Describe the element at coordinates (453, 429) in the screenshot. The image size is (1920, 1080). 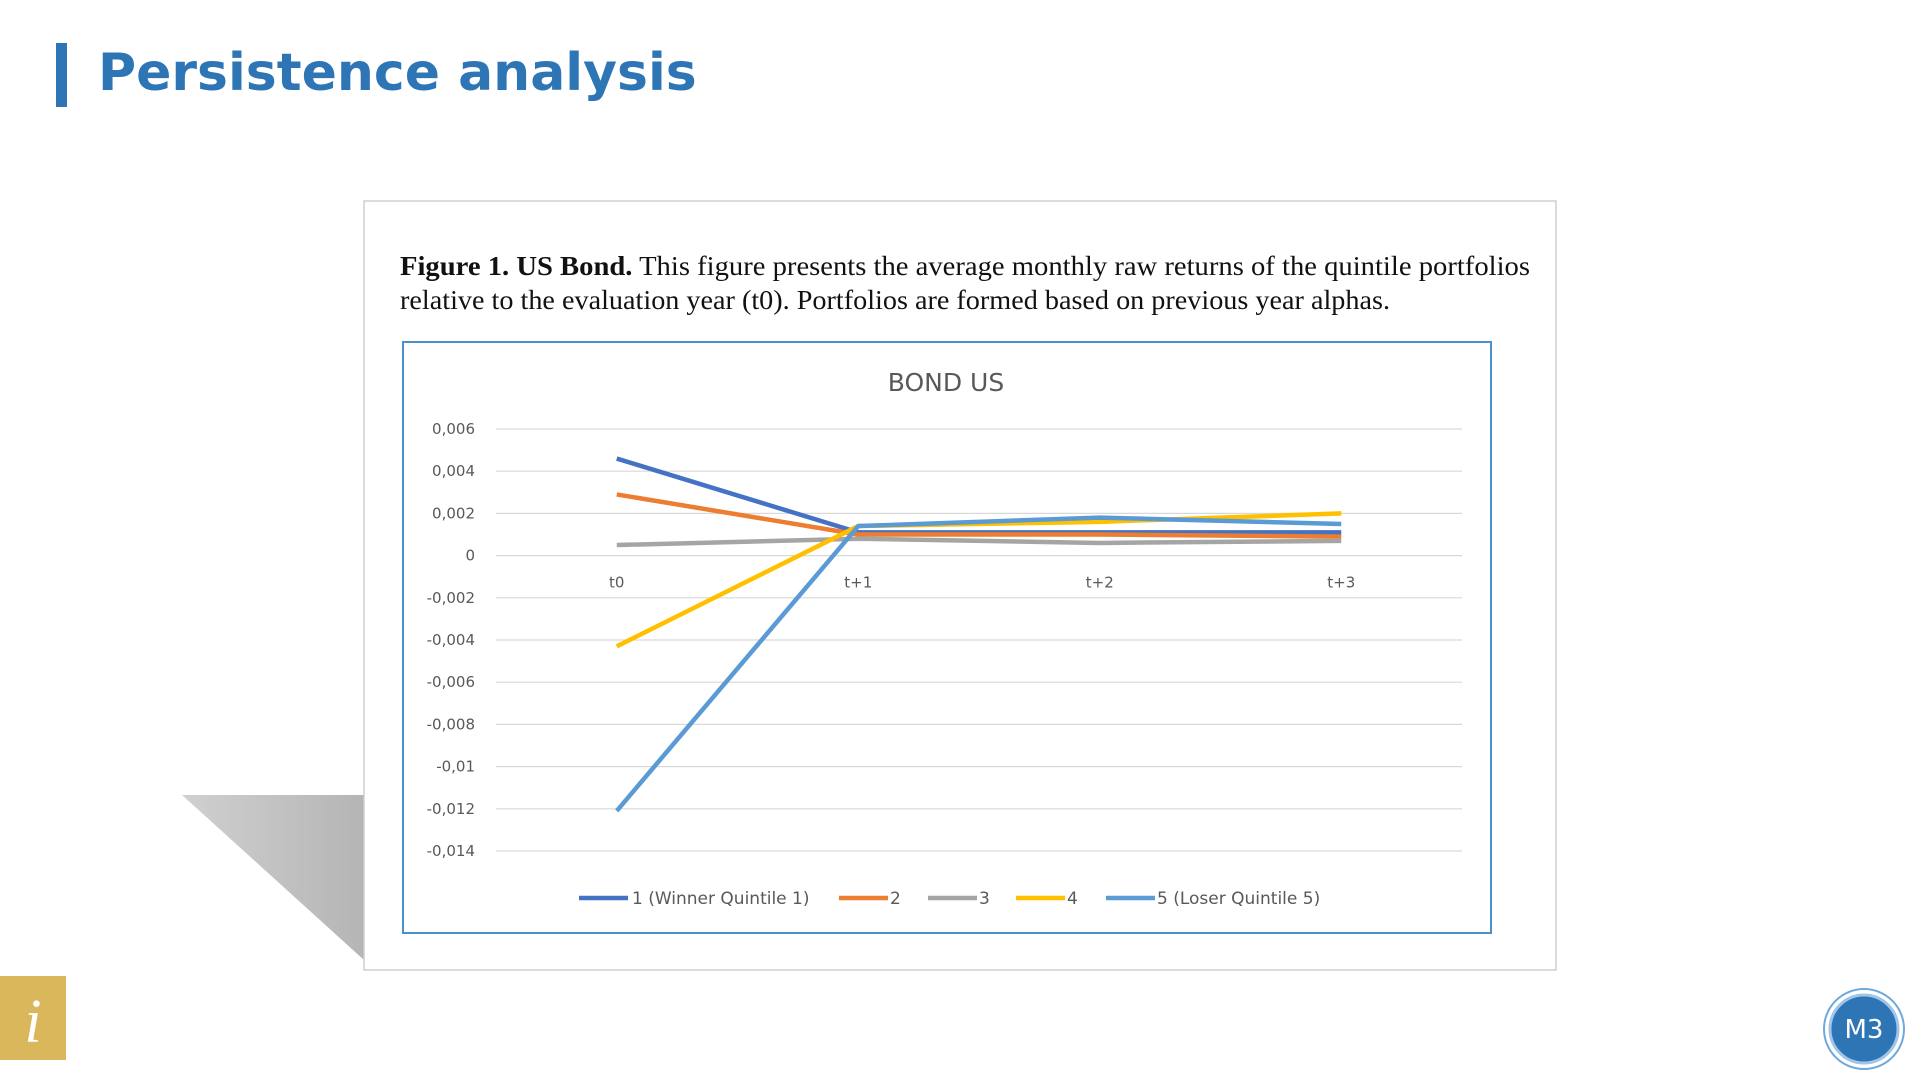
I see `y-tick-label: 0,006` at that location.